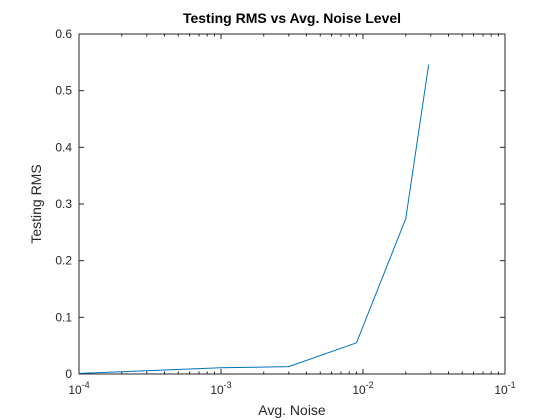 The height and width of the screenshot is (420, 560). What do you see at coordinates (63, 91) in the screenshot?
I see `y-tick-label: 0.5` at bounding box center [63, 91].